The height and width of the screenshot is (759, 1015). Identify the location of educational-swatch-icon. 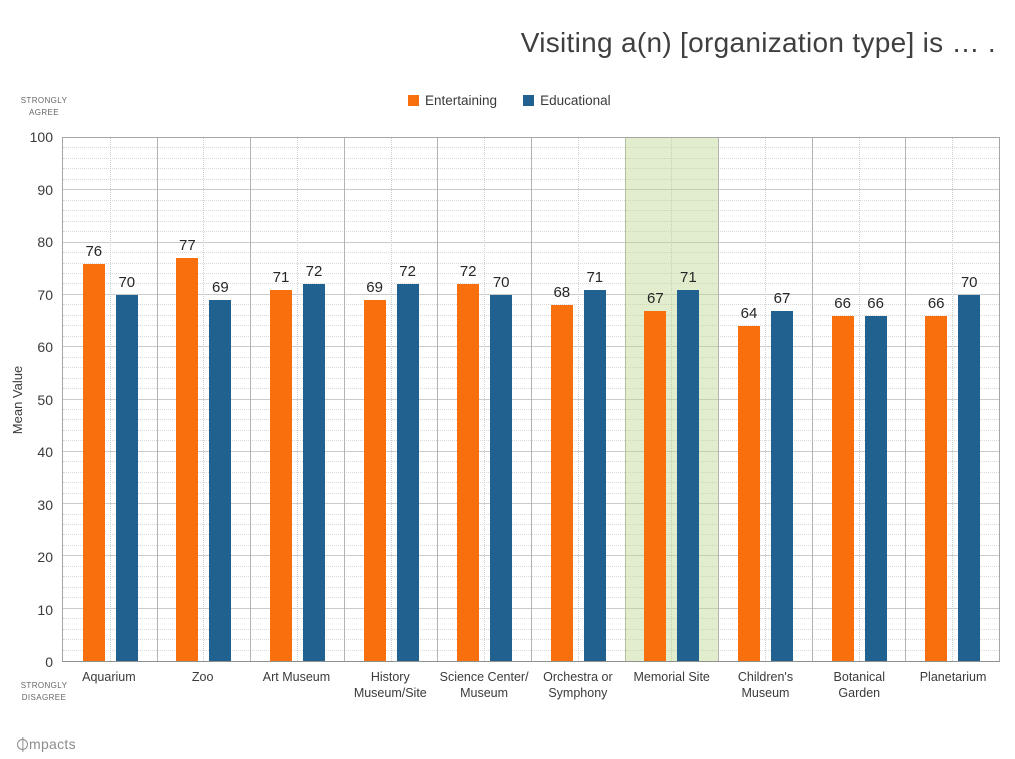
(529, 100).